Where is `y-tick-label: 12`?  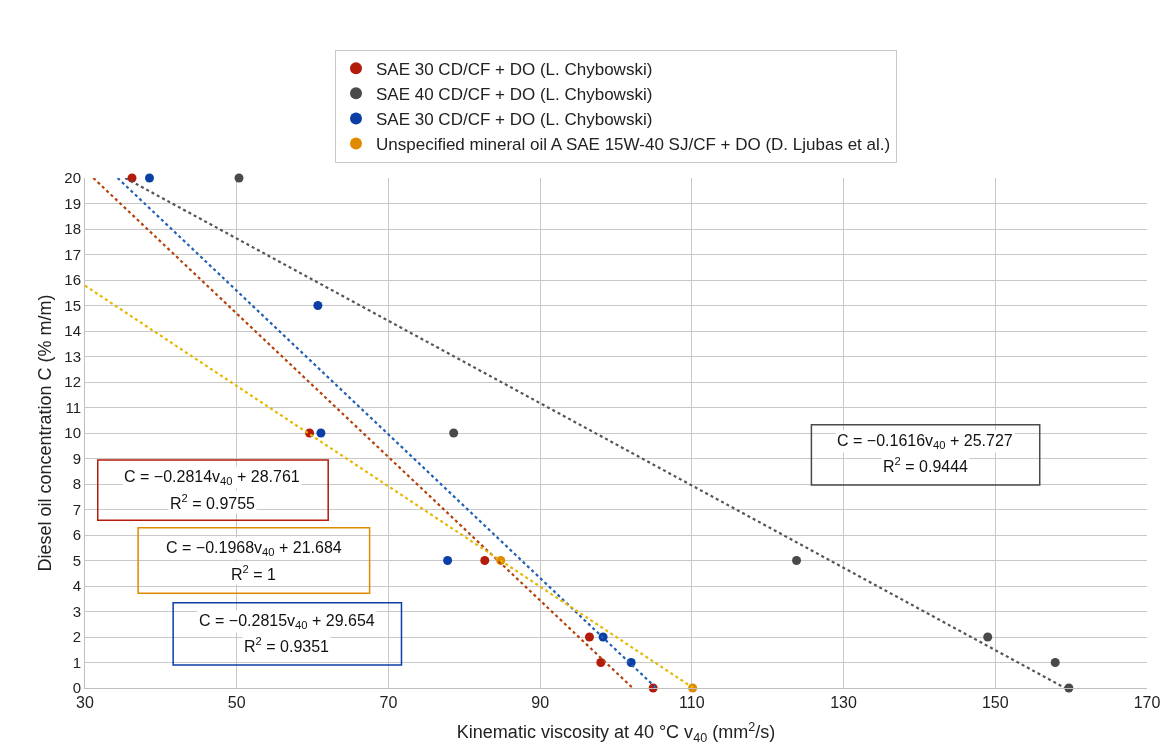
y-tick-label: 12 is located at coordinates (72, 382).